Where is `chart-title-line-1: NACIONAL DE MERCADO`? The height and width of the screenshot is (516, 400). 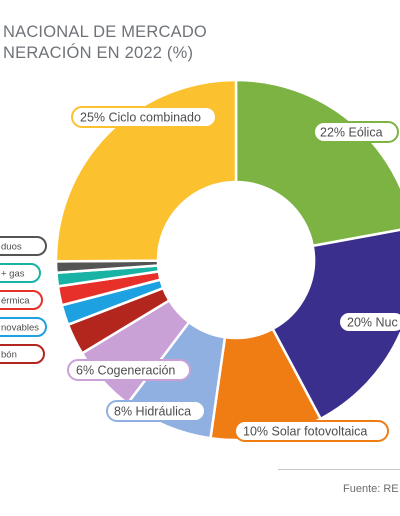
chart-title-line-1: NACIONAL DE MERCADO is located at coordinates (105, 32).